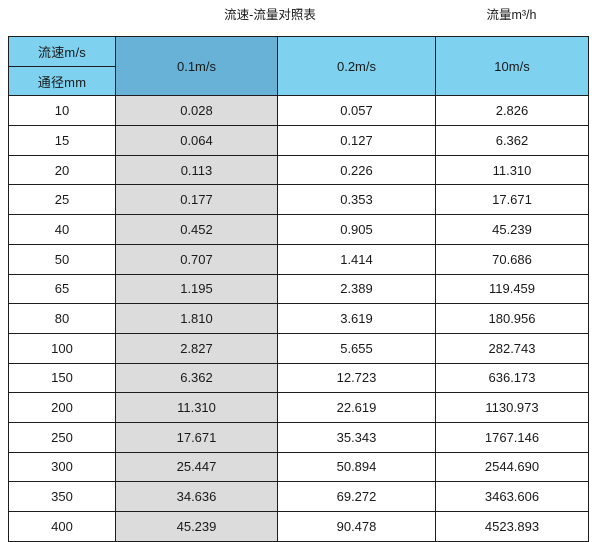 This screenshot has width=600, height=542. Describe the element at coordinates (62, 526) in the screenshot. I see `row-header-dn: 400` at that location.